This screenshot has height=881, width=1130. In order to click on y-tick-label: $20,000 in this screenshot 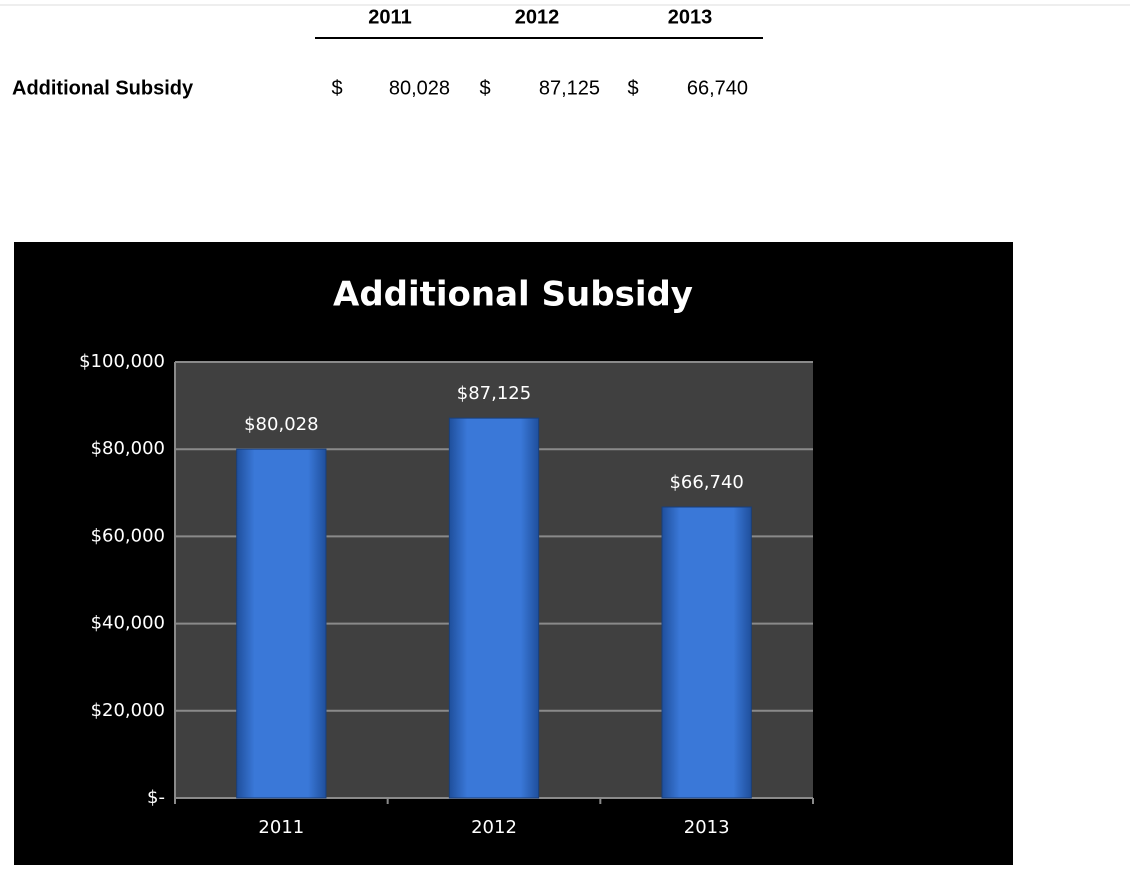, I will do `click(128, 710)`.